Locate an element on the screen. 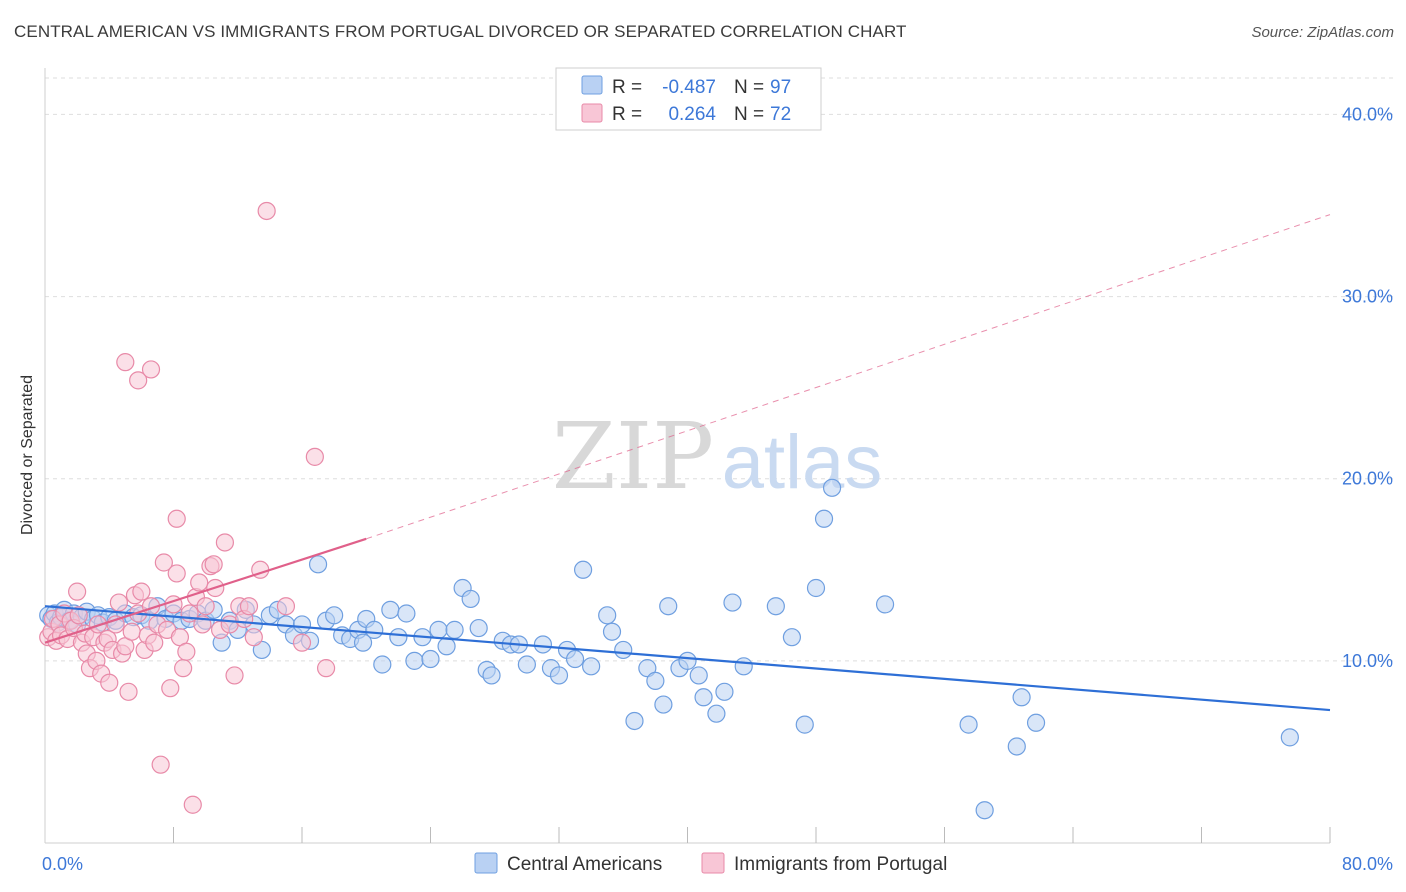 The width and height of the screenshot is (1406, 892). trend-line-portugal is located at coordinates (205, 590).